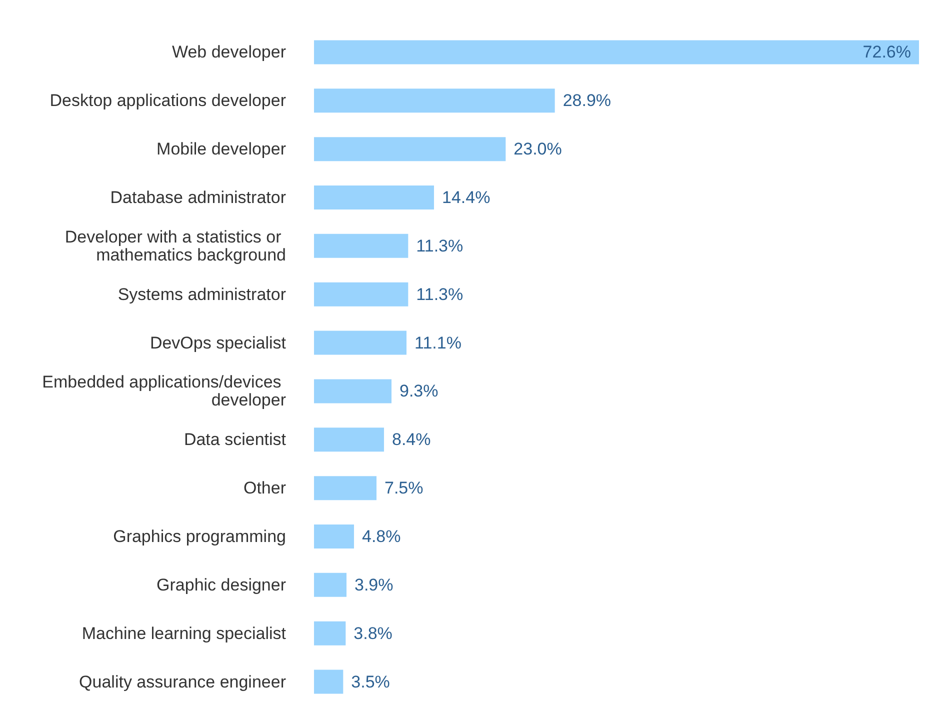  Describe the element at coordinates (466, 197) in the screenshot. I see `data-label: 14.4%` at that location.